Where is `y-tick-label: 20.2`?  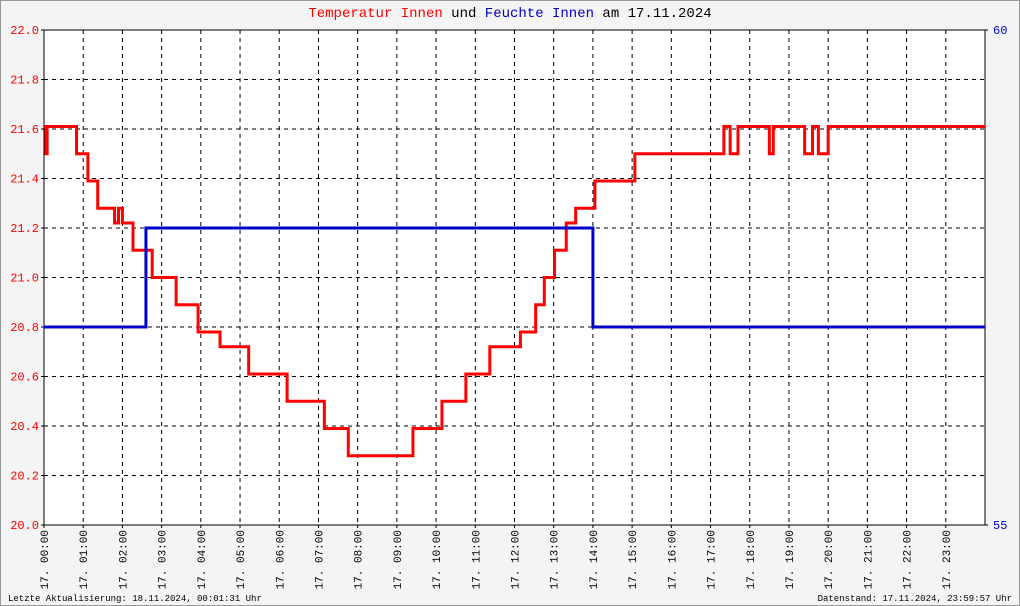
y-tick-label: 20.2 is located at coordinates (24, 477).